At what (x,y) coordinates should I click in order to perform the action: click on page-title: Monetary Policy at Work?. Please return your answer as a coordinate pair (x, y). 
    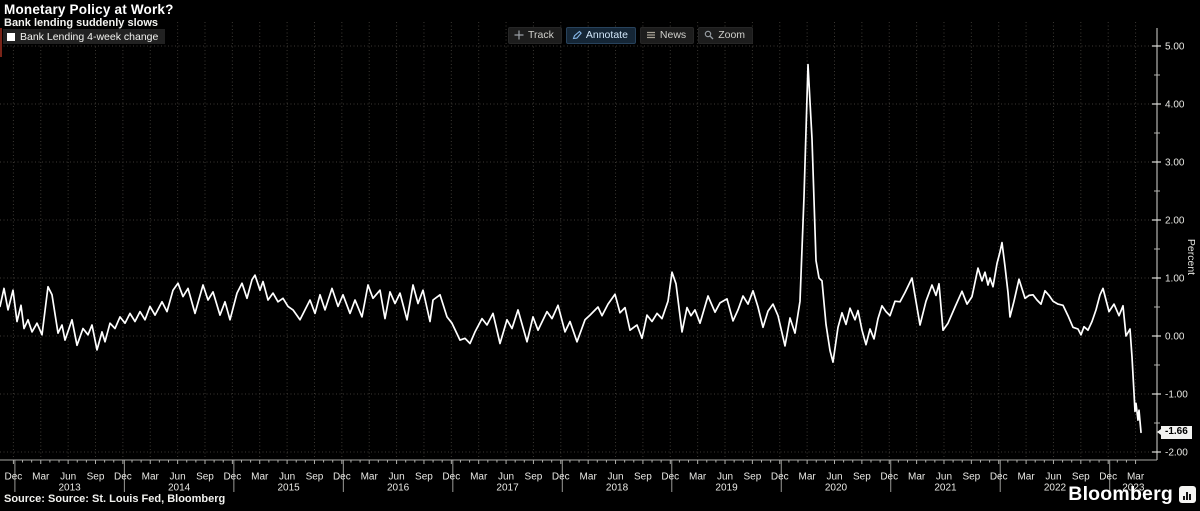
    Looking at the image, I should click on (89, 9).